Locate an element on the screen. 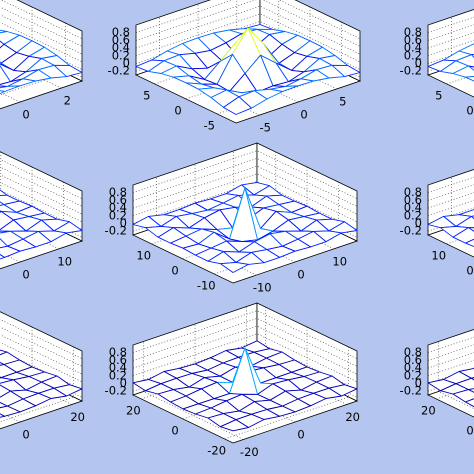 This screenshot has height=474, width=474. x-tick-label: 5 is located at coordinates (342, 101).